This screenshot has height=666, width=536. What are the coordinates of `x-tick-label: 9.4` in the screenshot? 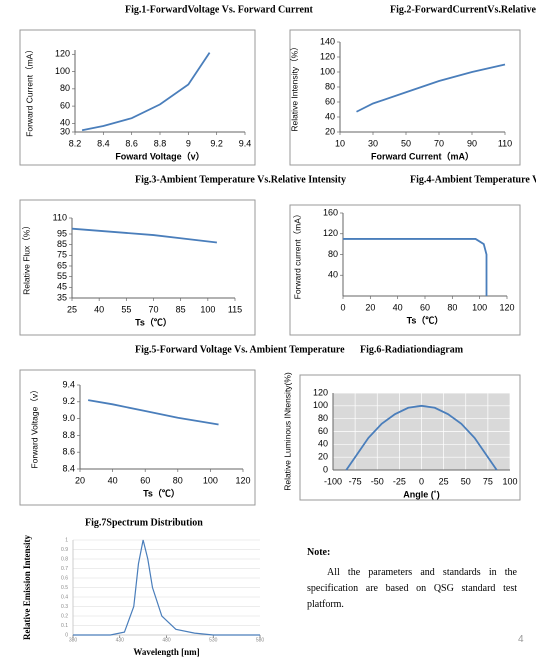 It's located at (245, 143).